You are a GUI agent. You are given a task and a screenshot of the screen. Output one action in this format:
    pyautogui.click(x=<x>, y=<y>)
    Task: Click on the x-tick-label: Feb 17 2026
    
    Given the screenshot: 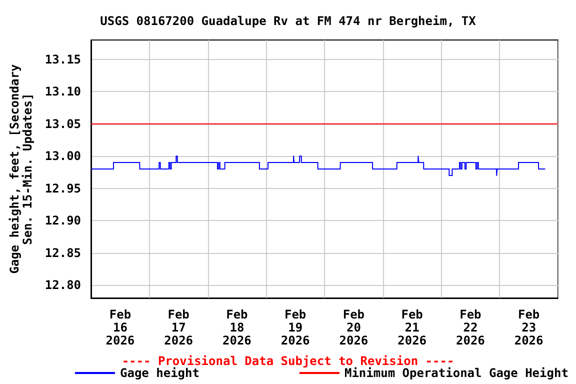 What is the action you would take?
    pyautogui.click(x=179, y=328)
    